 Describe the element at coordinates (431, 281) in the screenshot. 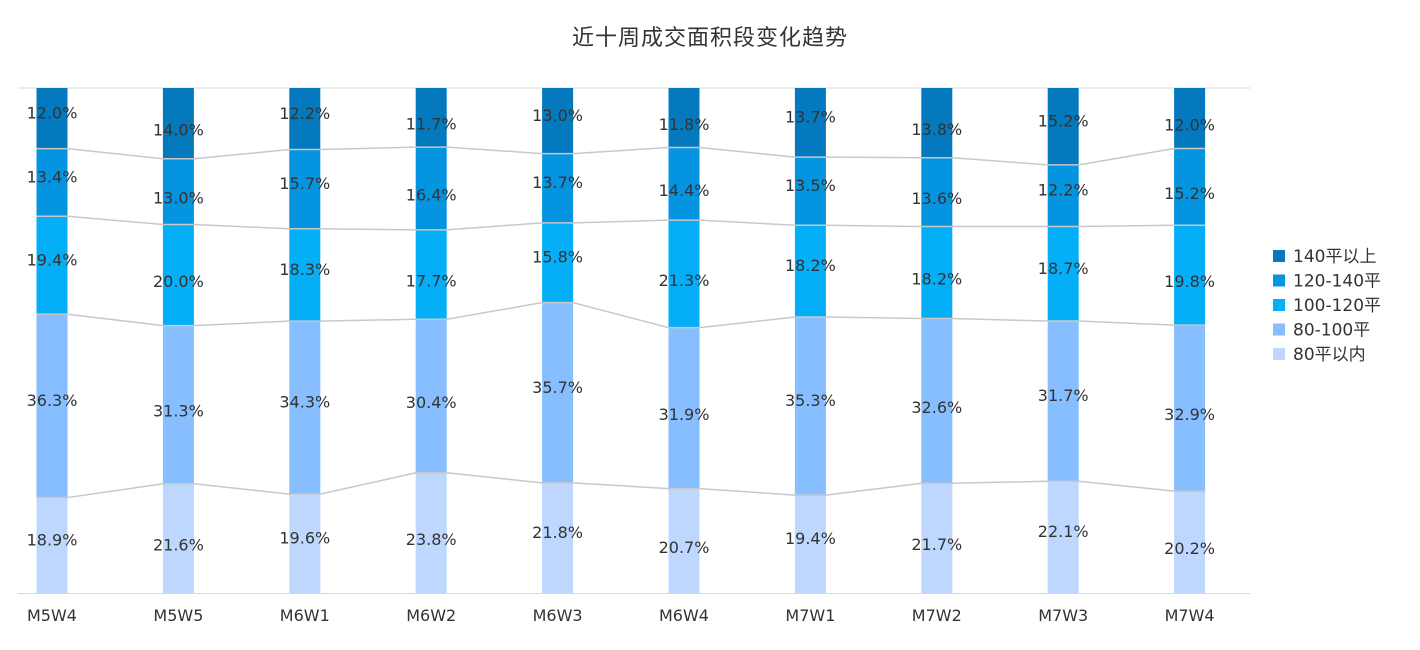

I see `data-label: 17.7%` at that location.